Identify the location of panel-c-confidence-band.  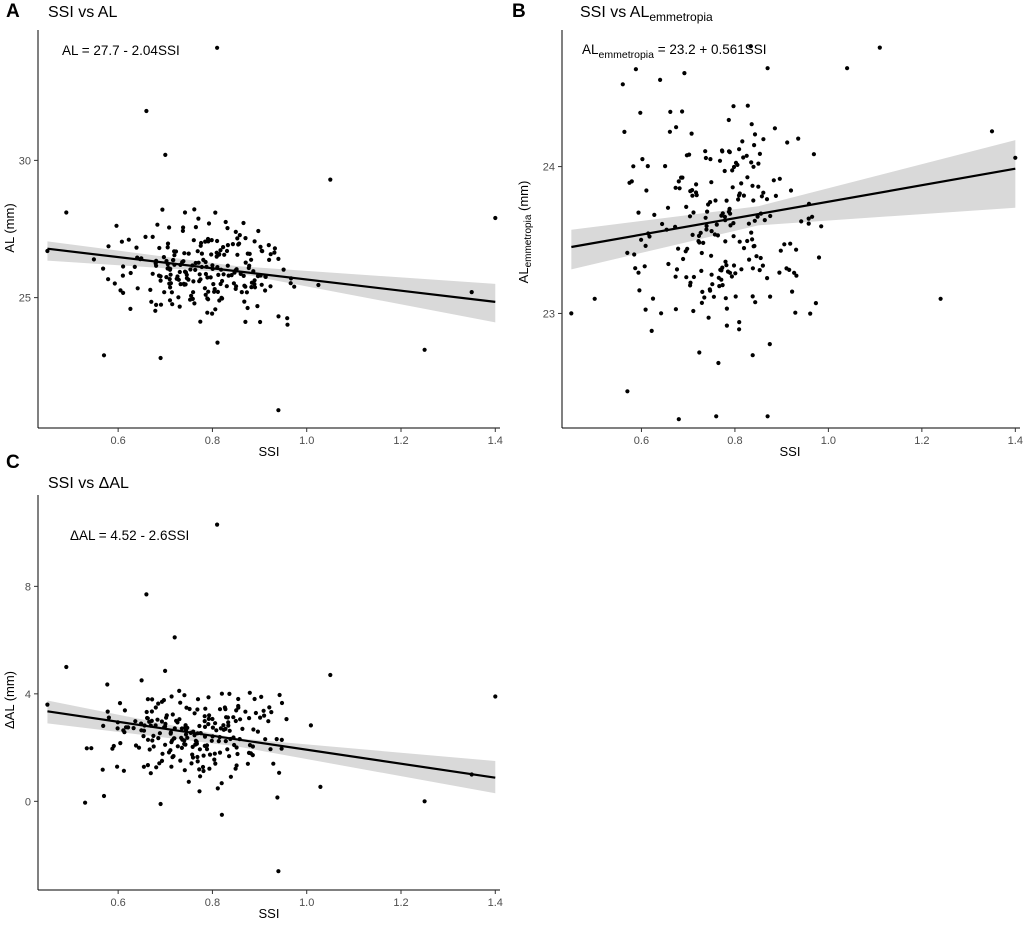
(271, 747).